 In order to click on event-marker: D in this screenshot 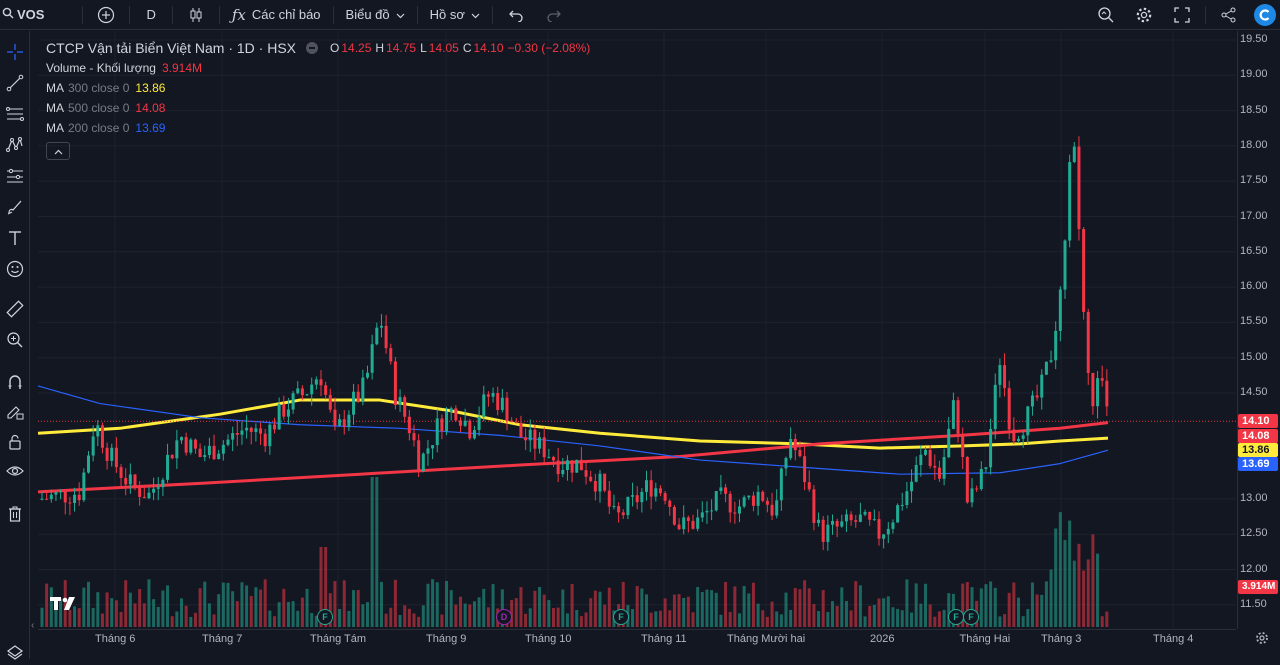, I will do `click(504, 617)`.